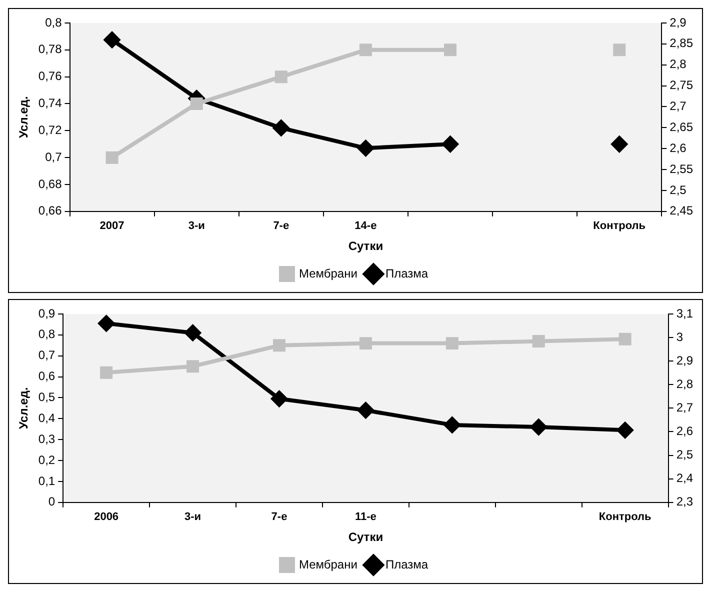  What do you see at coordinates (365, 517) in the screenshot?
I see `x-tick-label: 11-е` at bounding box center [365, 517].